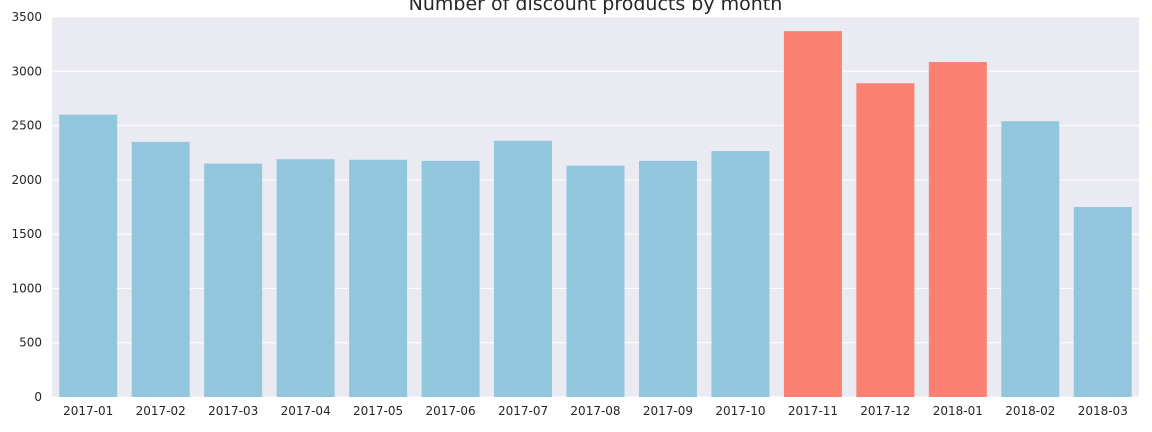 The image size is (1152, 432). I want to click on x-tick-label: 2017-12, so click(885, 411).